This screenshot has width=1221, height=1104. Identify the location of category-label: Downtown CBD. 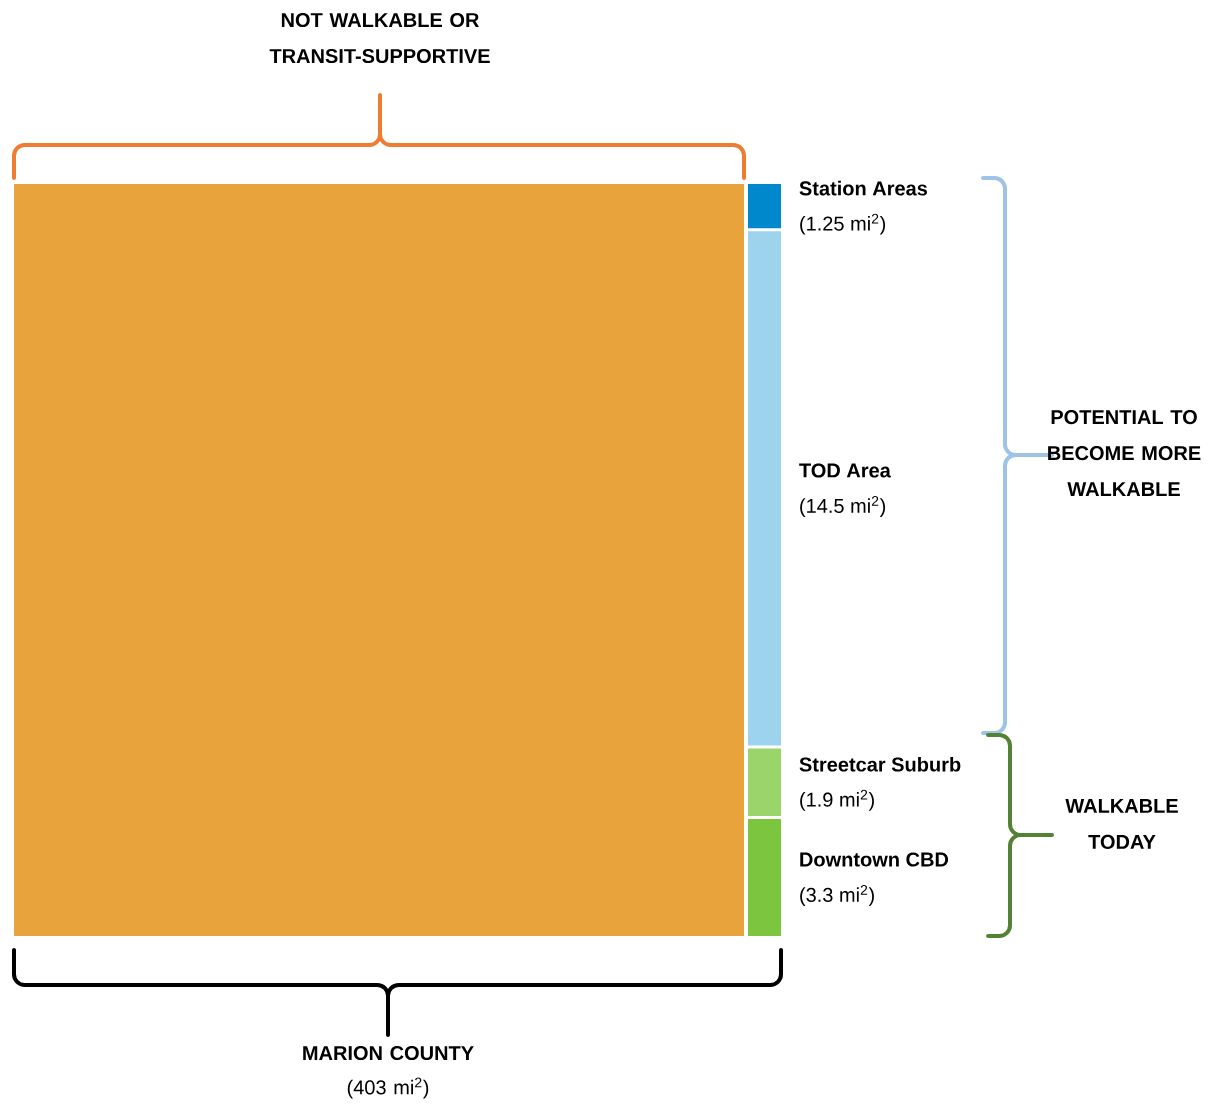
(874, 859).